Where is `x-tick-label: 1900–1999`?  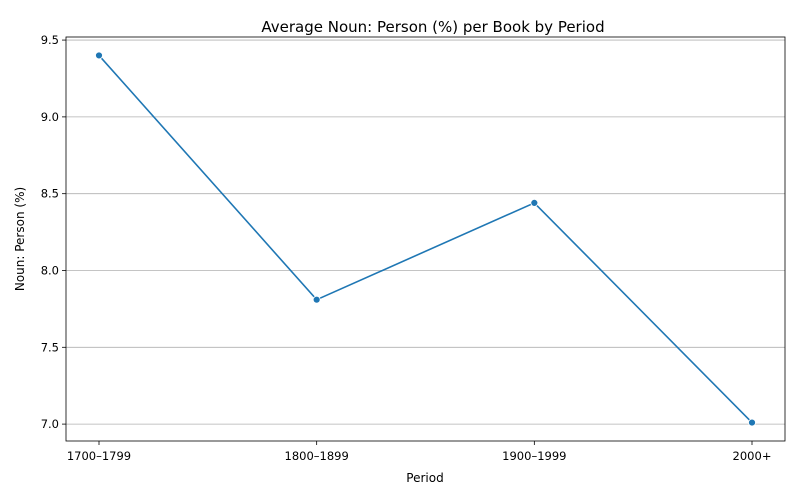
x-tick-label: 1900–1999 is located at coordinates (534, 456).